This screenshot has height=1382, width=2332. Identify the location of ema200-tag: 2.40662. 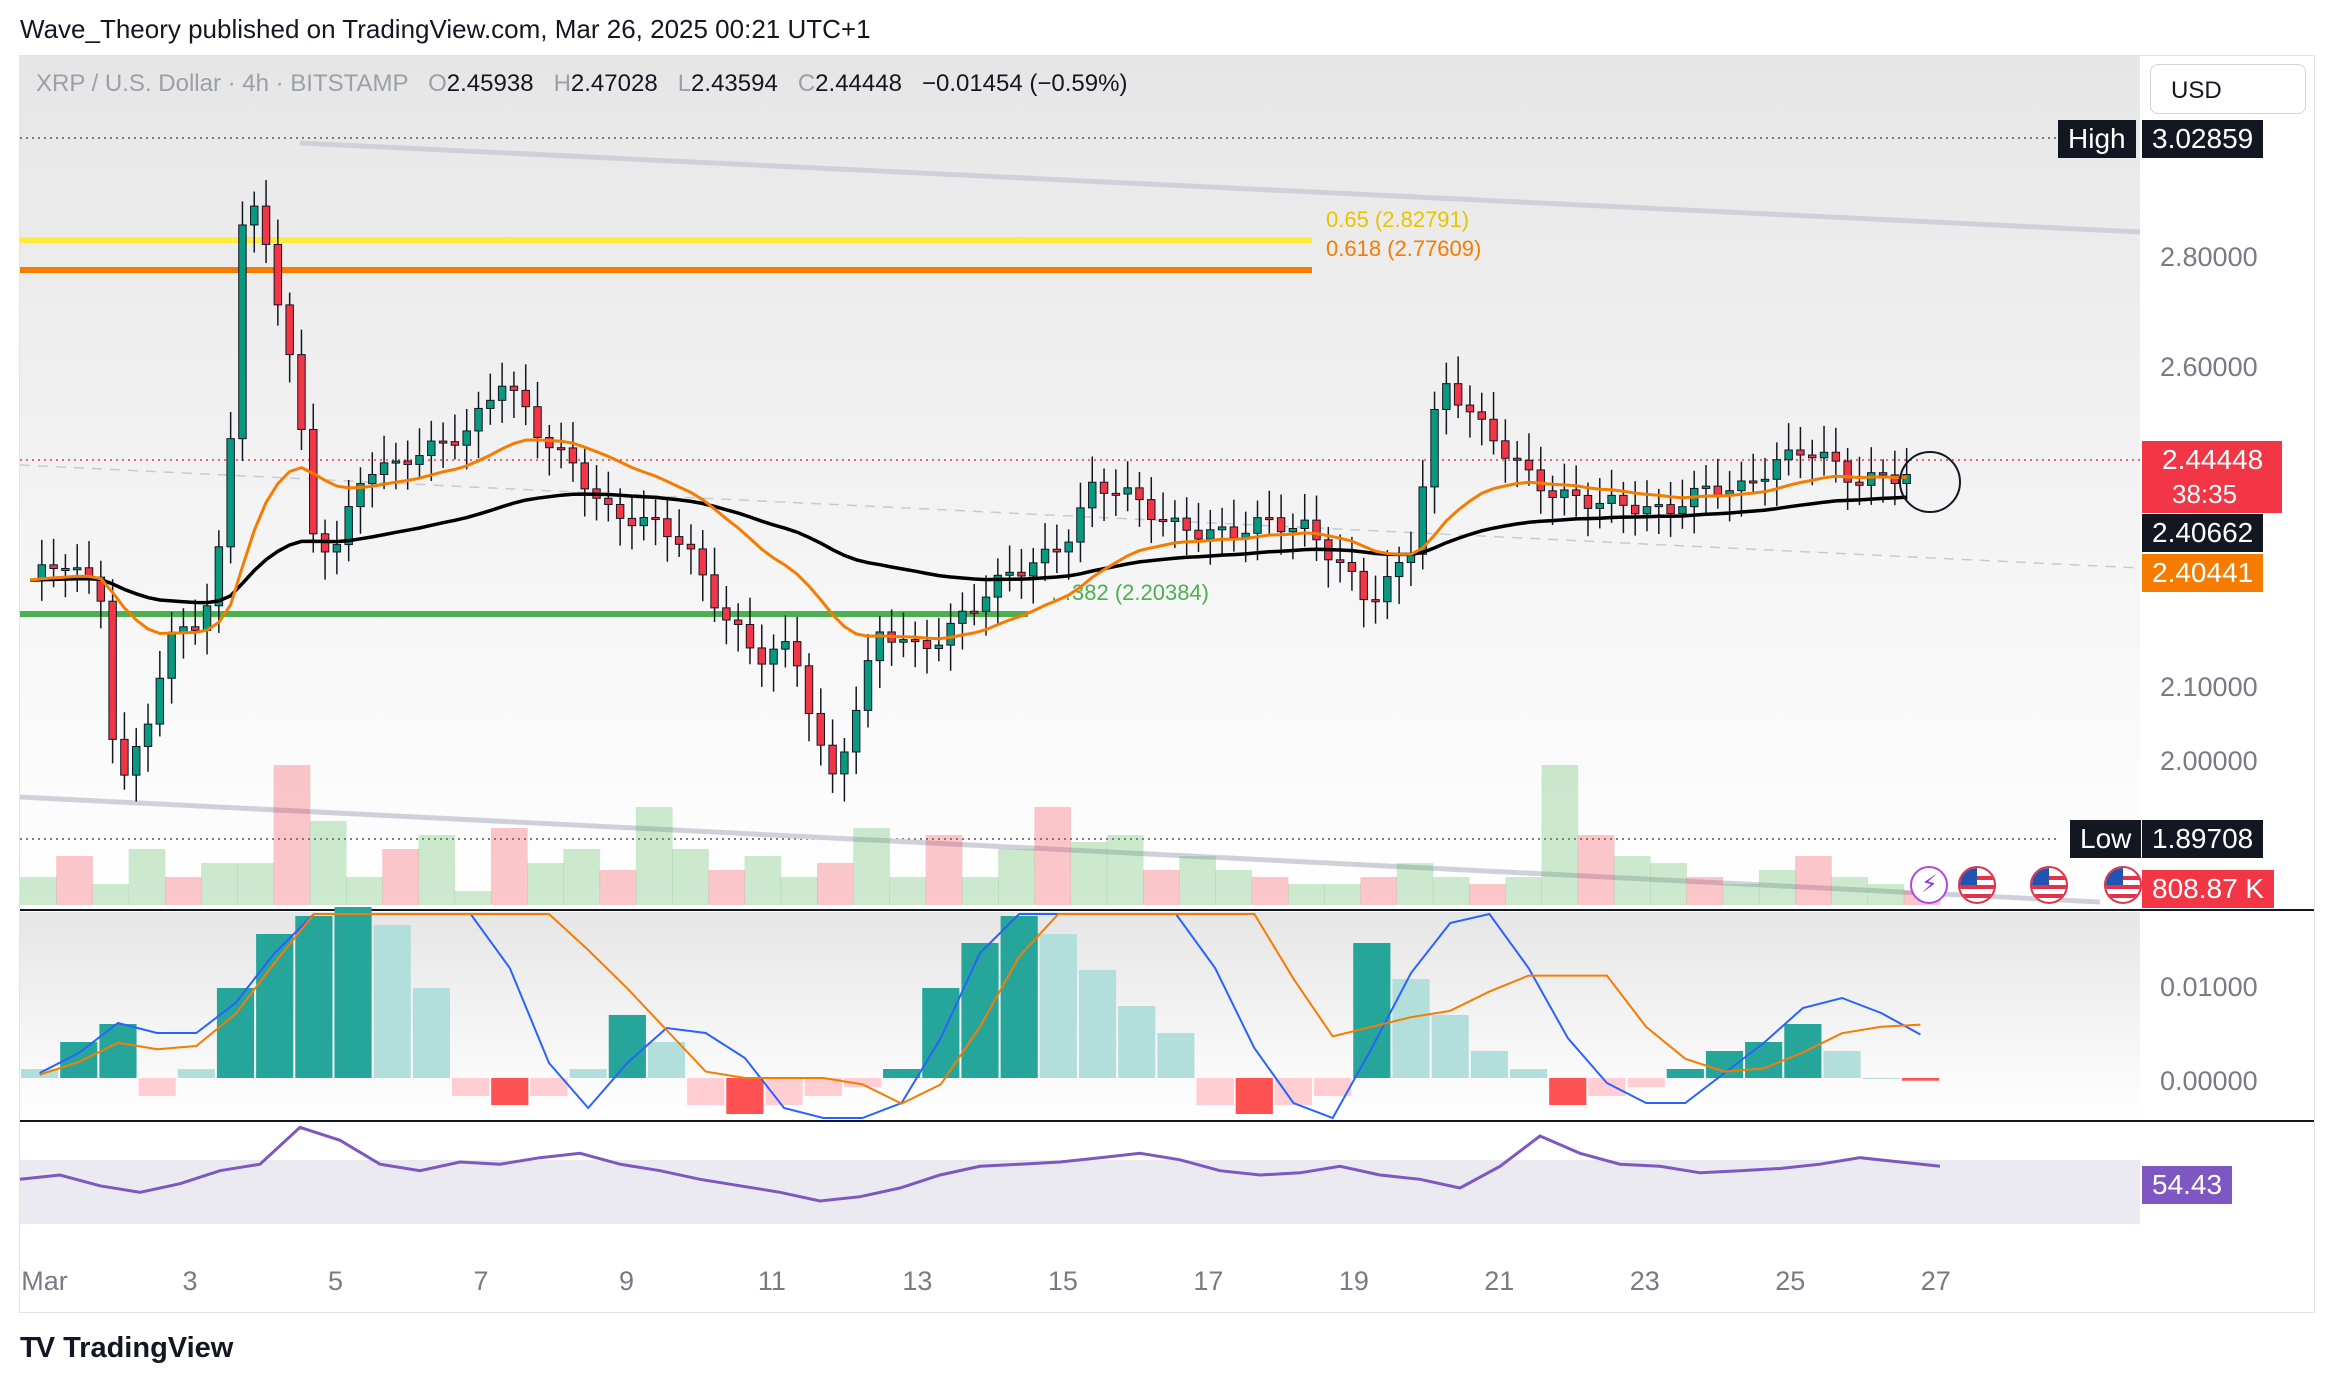
(2203, 533).